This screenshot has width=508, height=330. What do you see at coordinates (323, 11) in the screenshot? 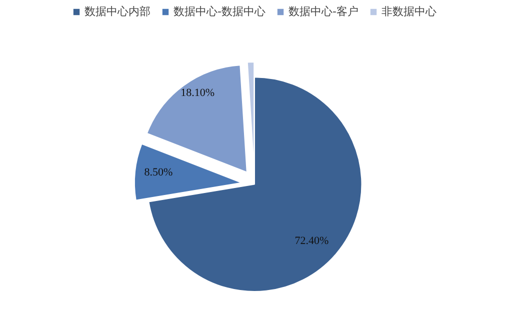
I see `legend-label: 数据中心-客户` at bounding box center [323, 11].